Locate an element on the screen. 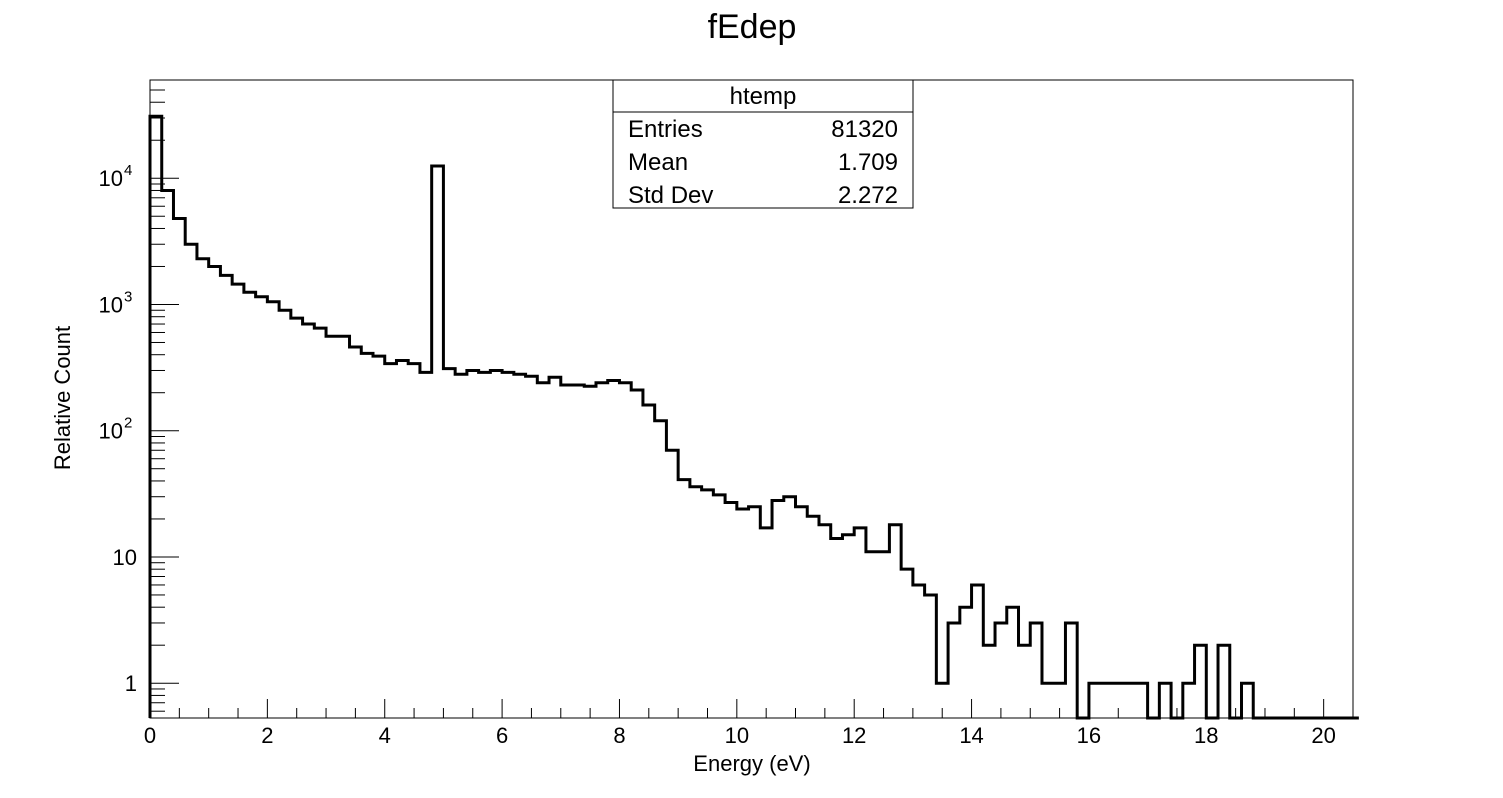  x-tick-label: 6 is located at coordinates (502, 735).